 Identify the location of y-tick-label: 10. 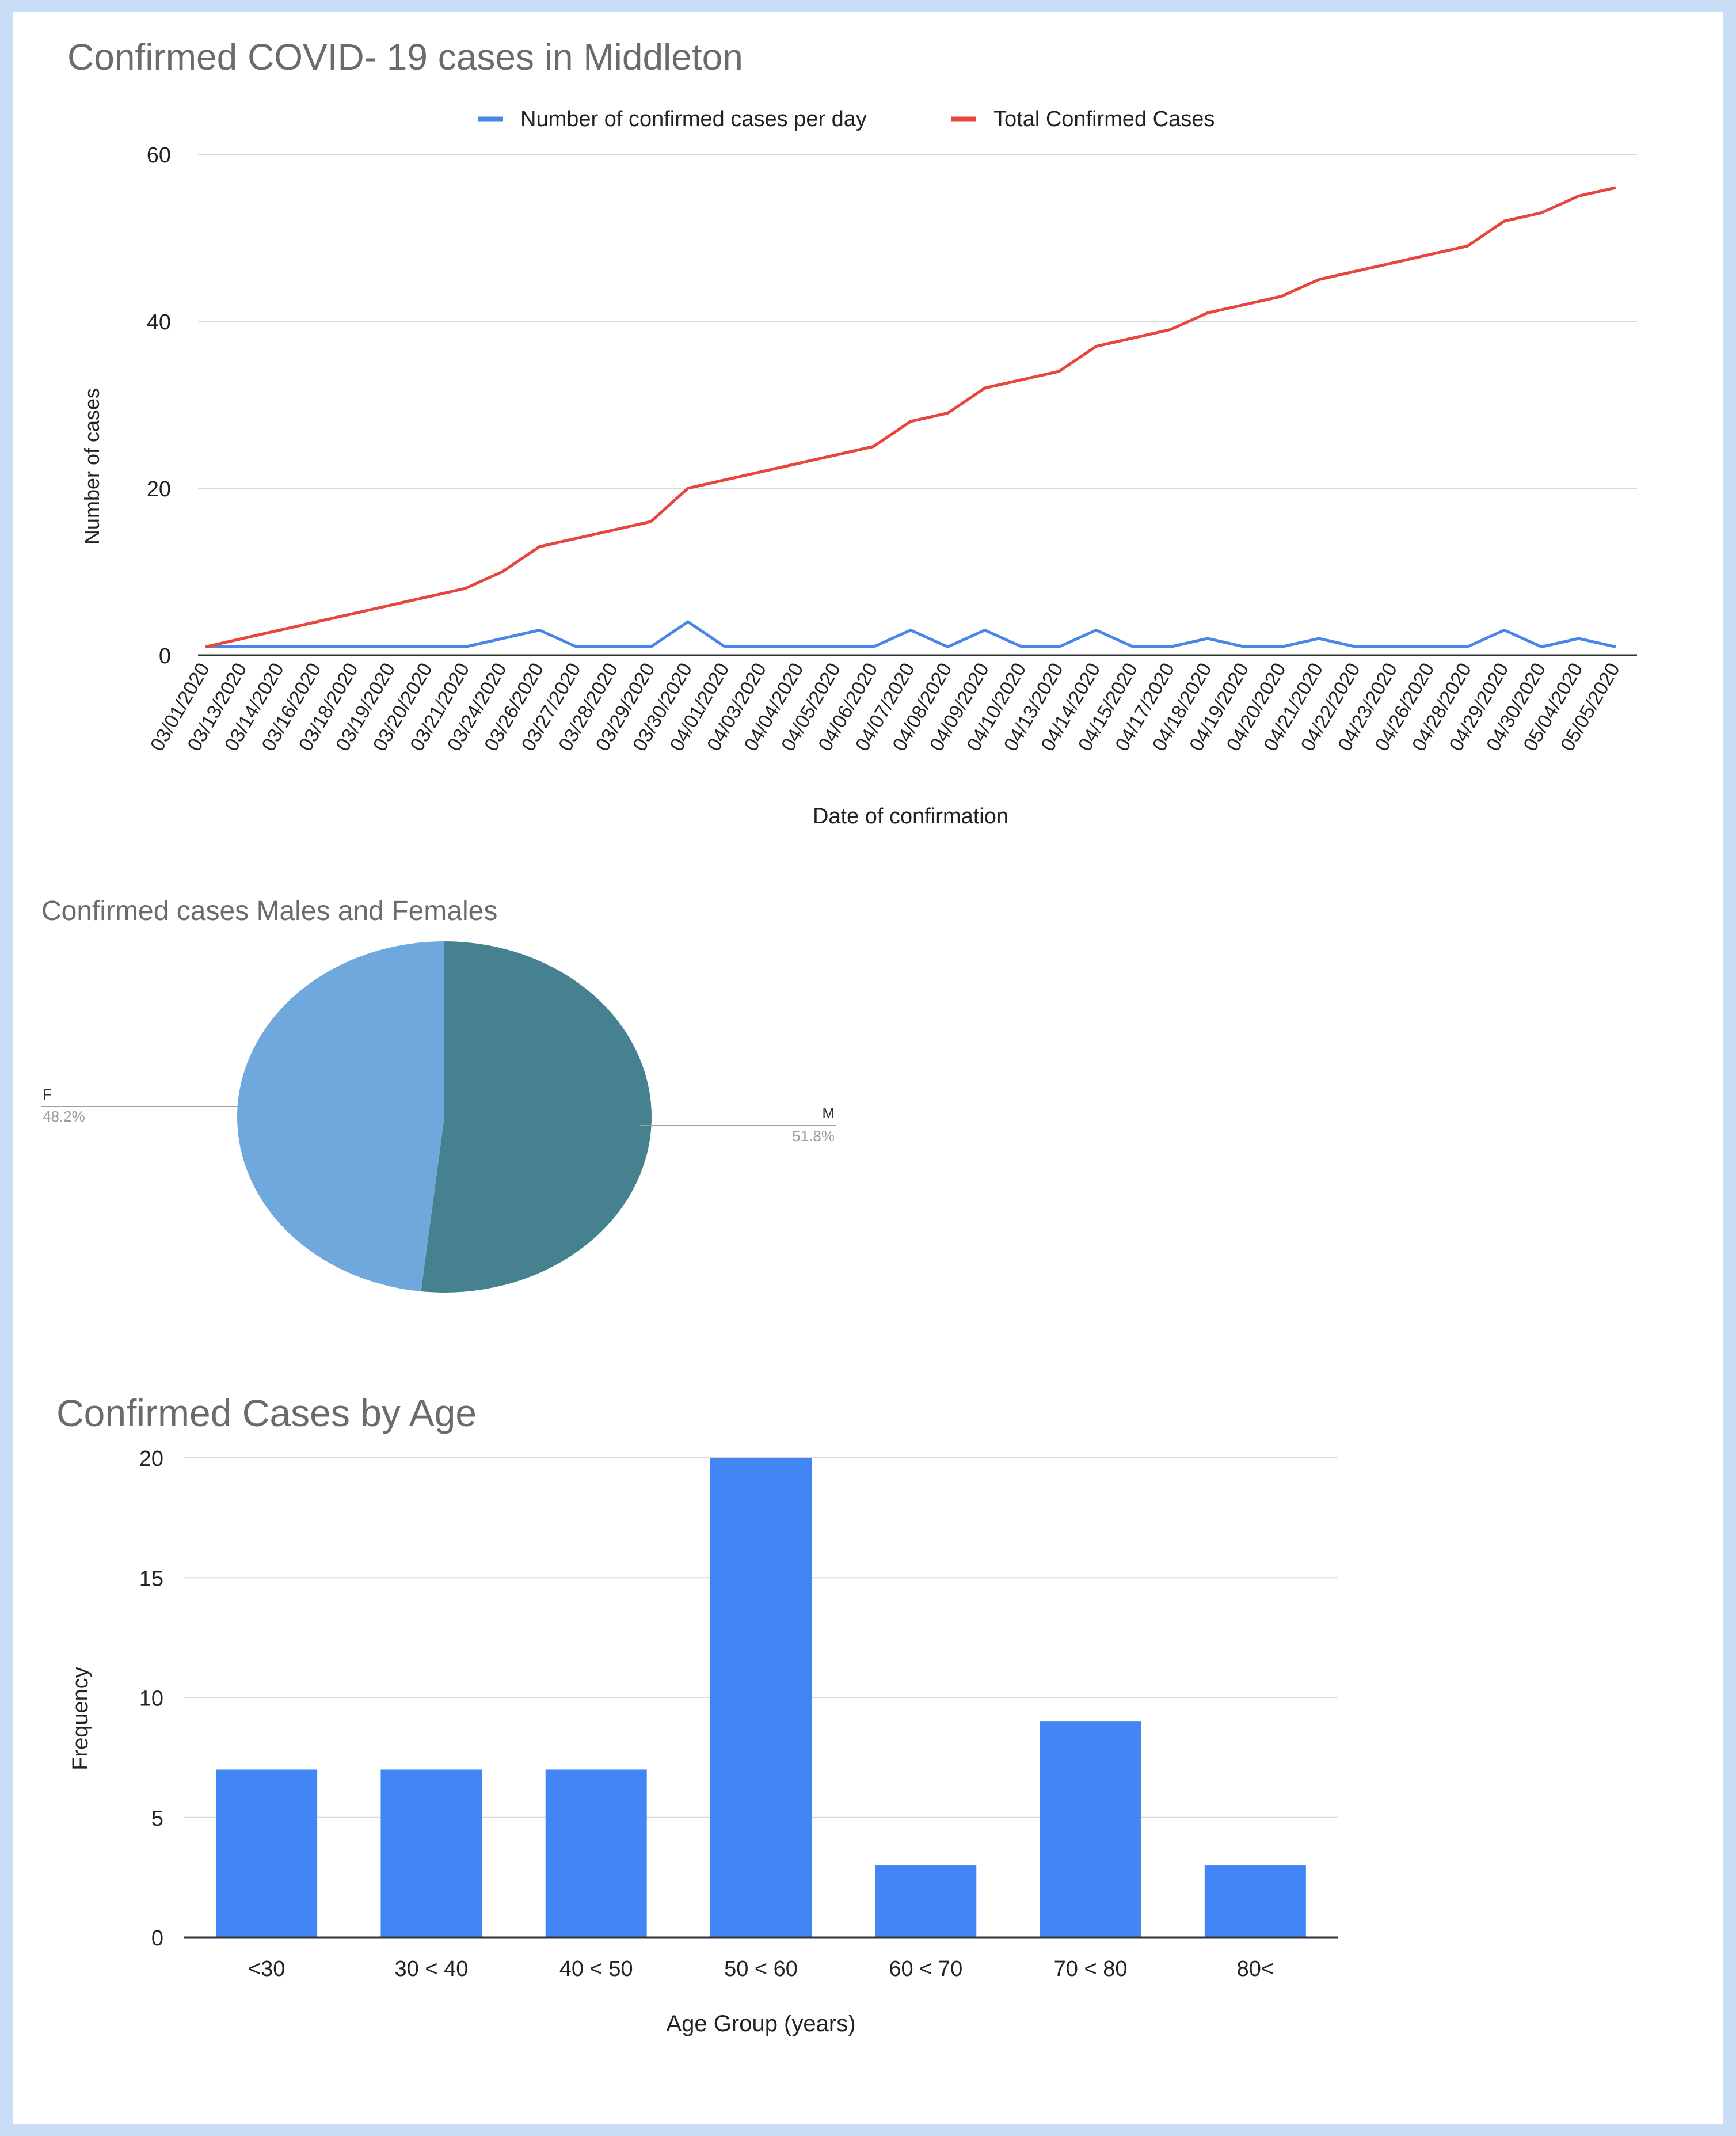
(151, 1699).